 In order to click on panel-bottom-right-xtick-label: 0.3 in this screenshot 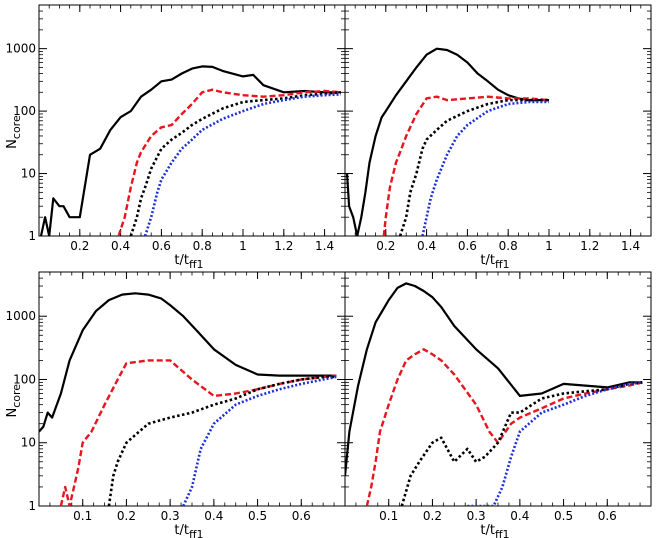, I will do `click(476, 516)`.